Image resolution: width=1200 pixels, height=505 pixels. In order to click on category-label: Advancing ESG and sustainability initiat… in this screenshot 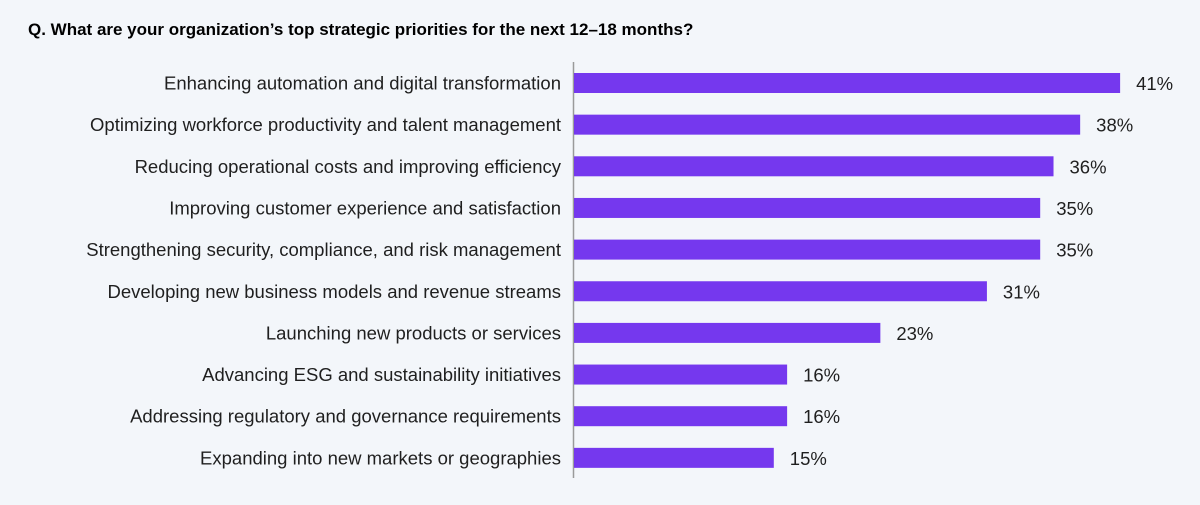, I will do `click(381, 374)`.